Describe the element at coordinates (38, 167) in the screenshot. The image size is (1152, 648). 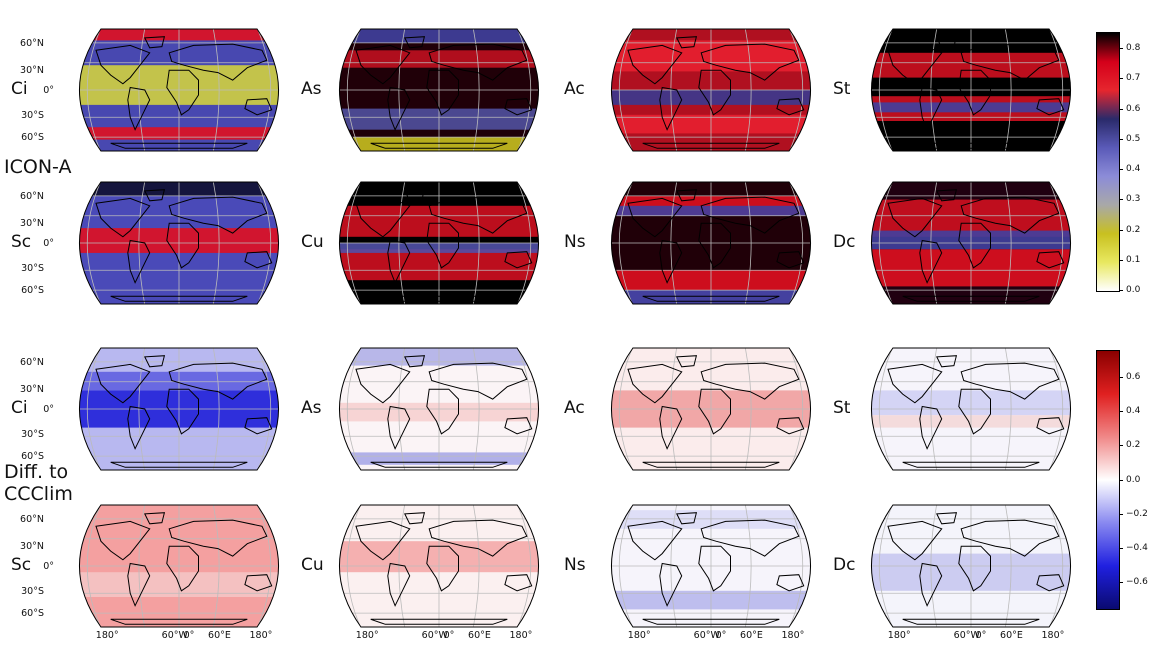
I see `group-label-icon-a: ICON-A` at that location.